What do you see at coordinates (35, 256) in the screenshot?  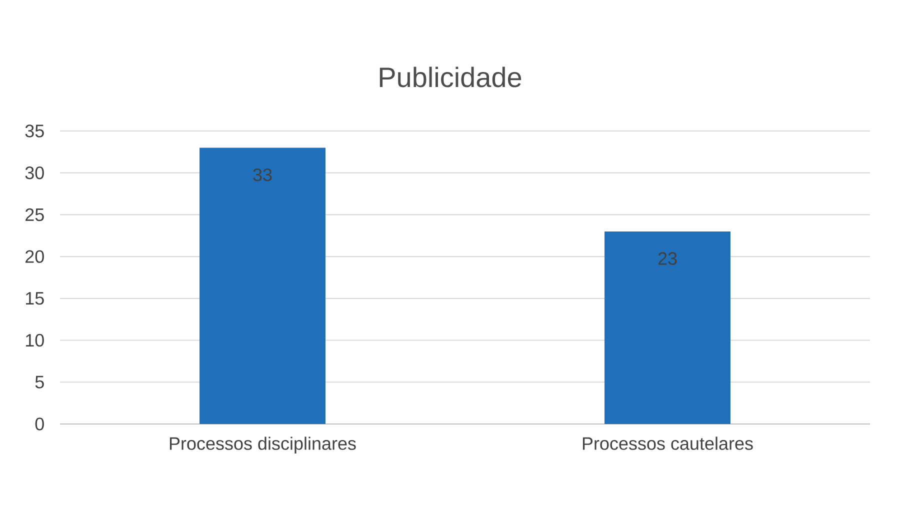 I see `y-tick-label: 20` at bounding box center [35, 256].